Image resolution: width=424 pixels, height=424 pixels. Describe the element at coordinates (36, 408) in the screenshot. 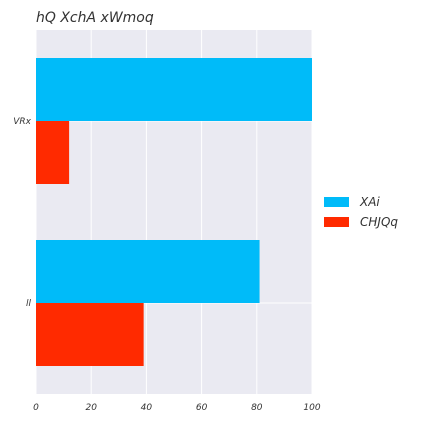

I see `x-tick-label: 0` at that location.